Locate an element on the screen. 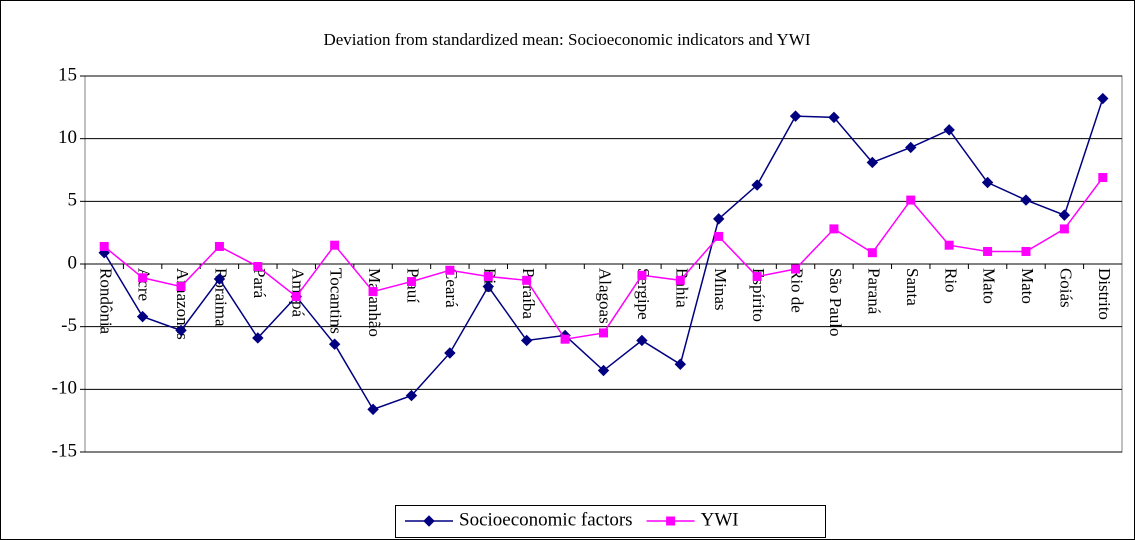 The height and width of the screenshot is (540, 1135). y-tick-label: -15 is located at coordinates (64, 450).